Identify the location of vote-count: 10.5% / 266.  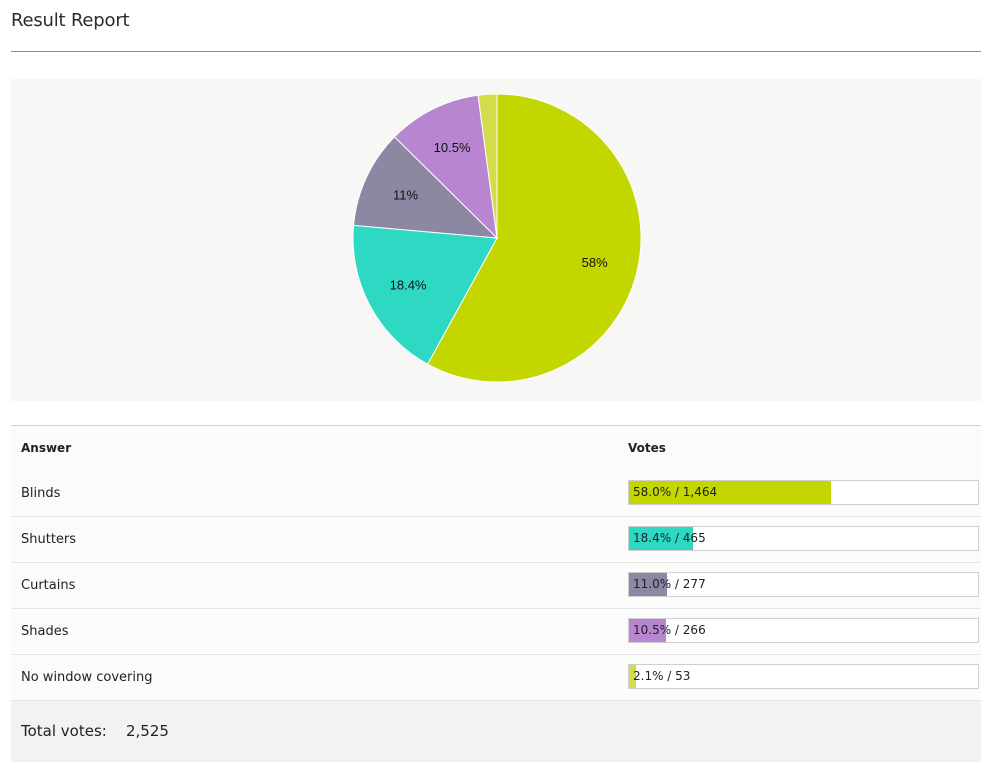
(669, 630).